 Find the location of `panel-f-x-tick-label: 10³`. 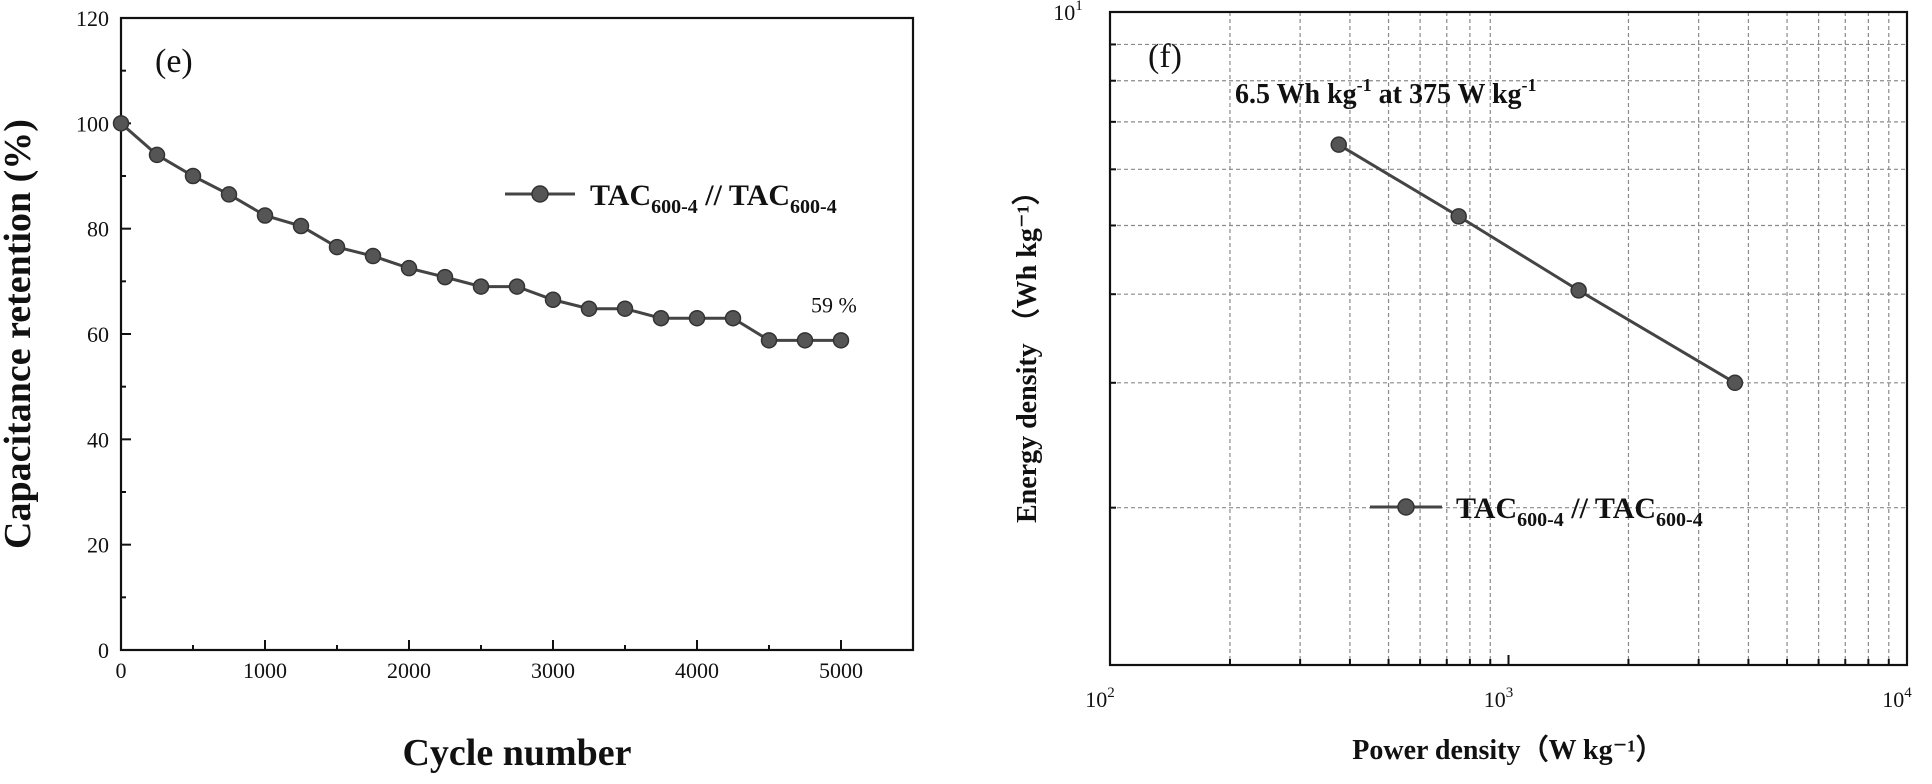

panel-f-x-tick-label: 10³ is located at coordinates (1499, 698).